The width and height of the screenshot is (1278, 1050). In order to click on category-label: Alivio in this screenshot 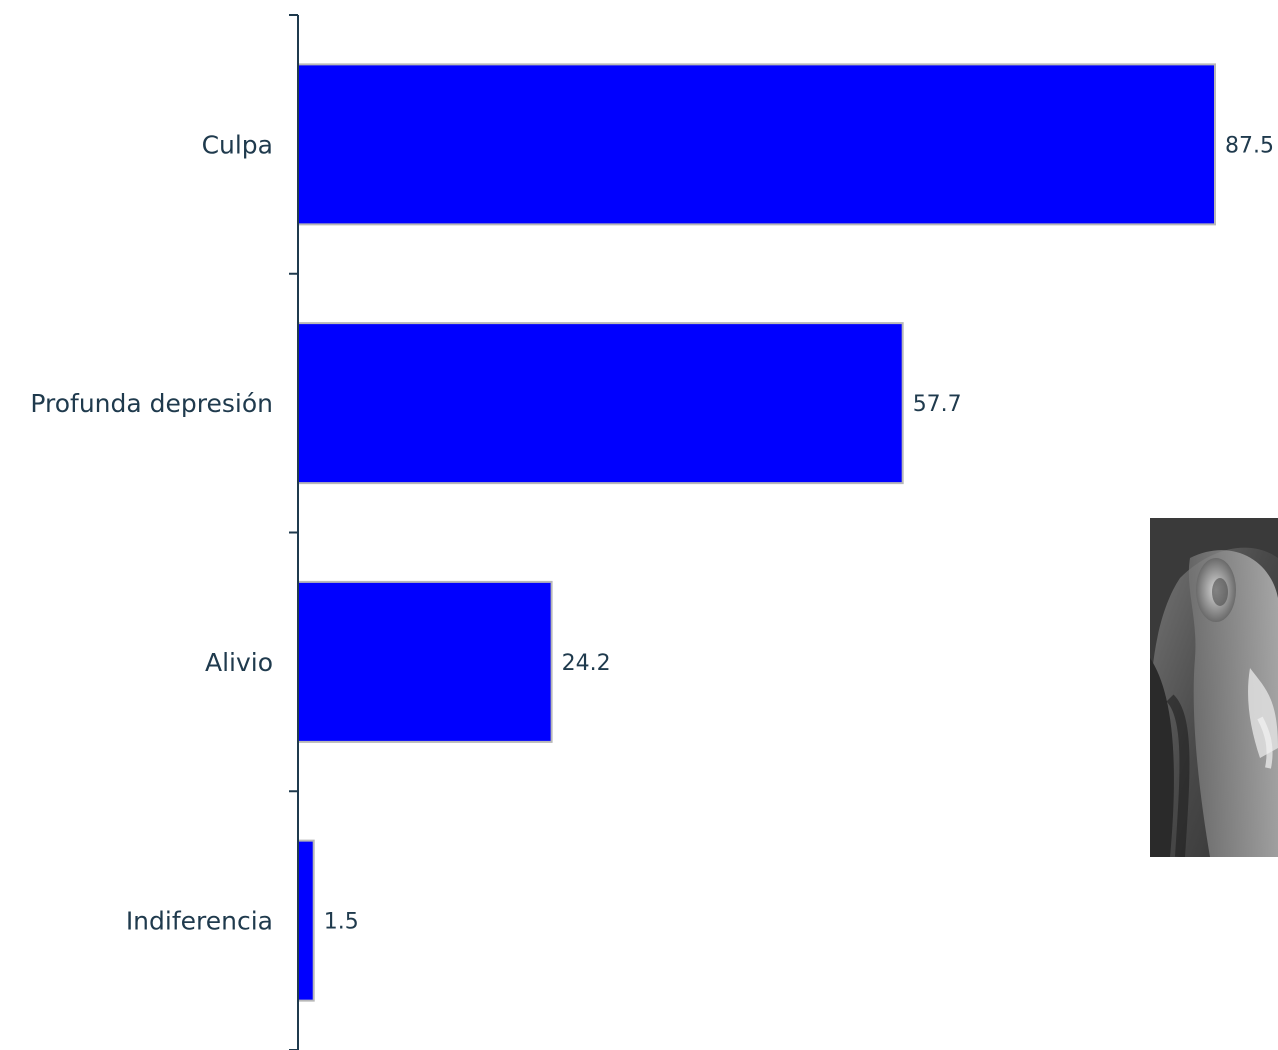, I will do `click(239, 662)`.